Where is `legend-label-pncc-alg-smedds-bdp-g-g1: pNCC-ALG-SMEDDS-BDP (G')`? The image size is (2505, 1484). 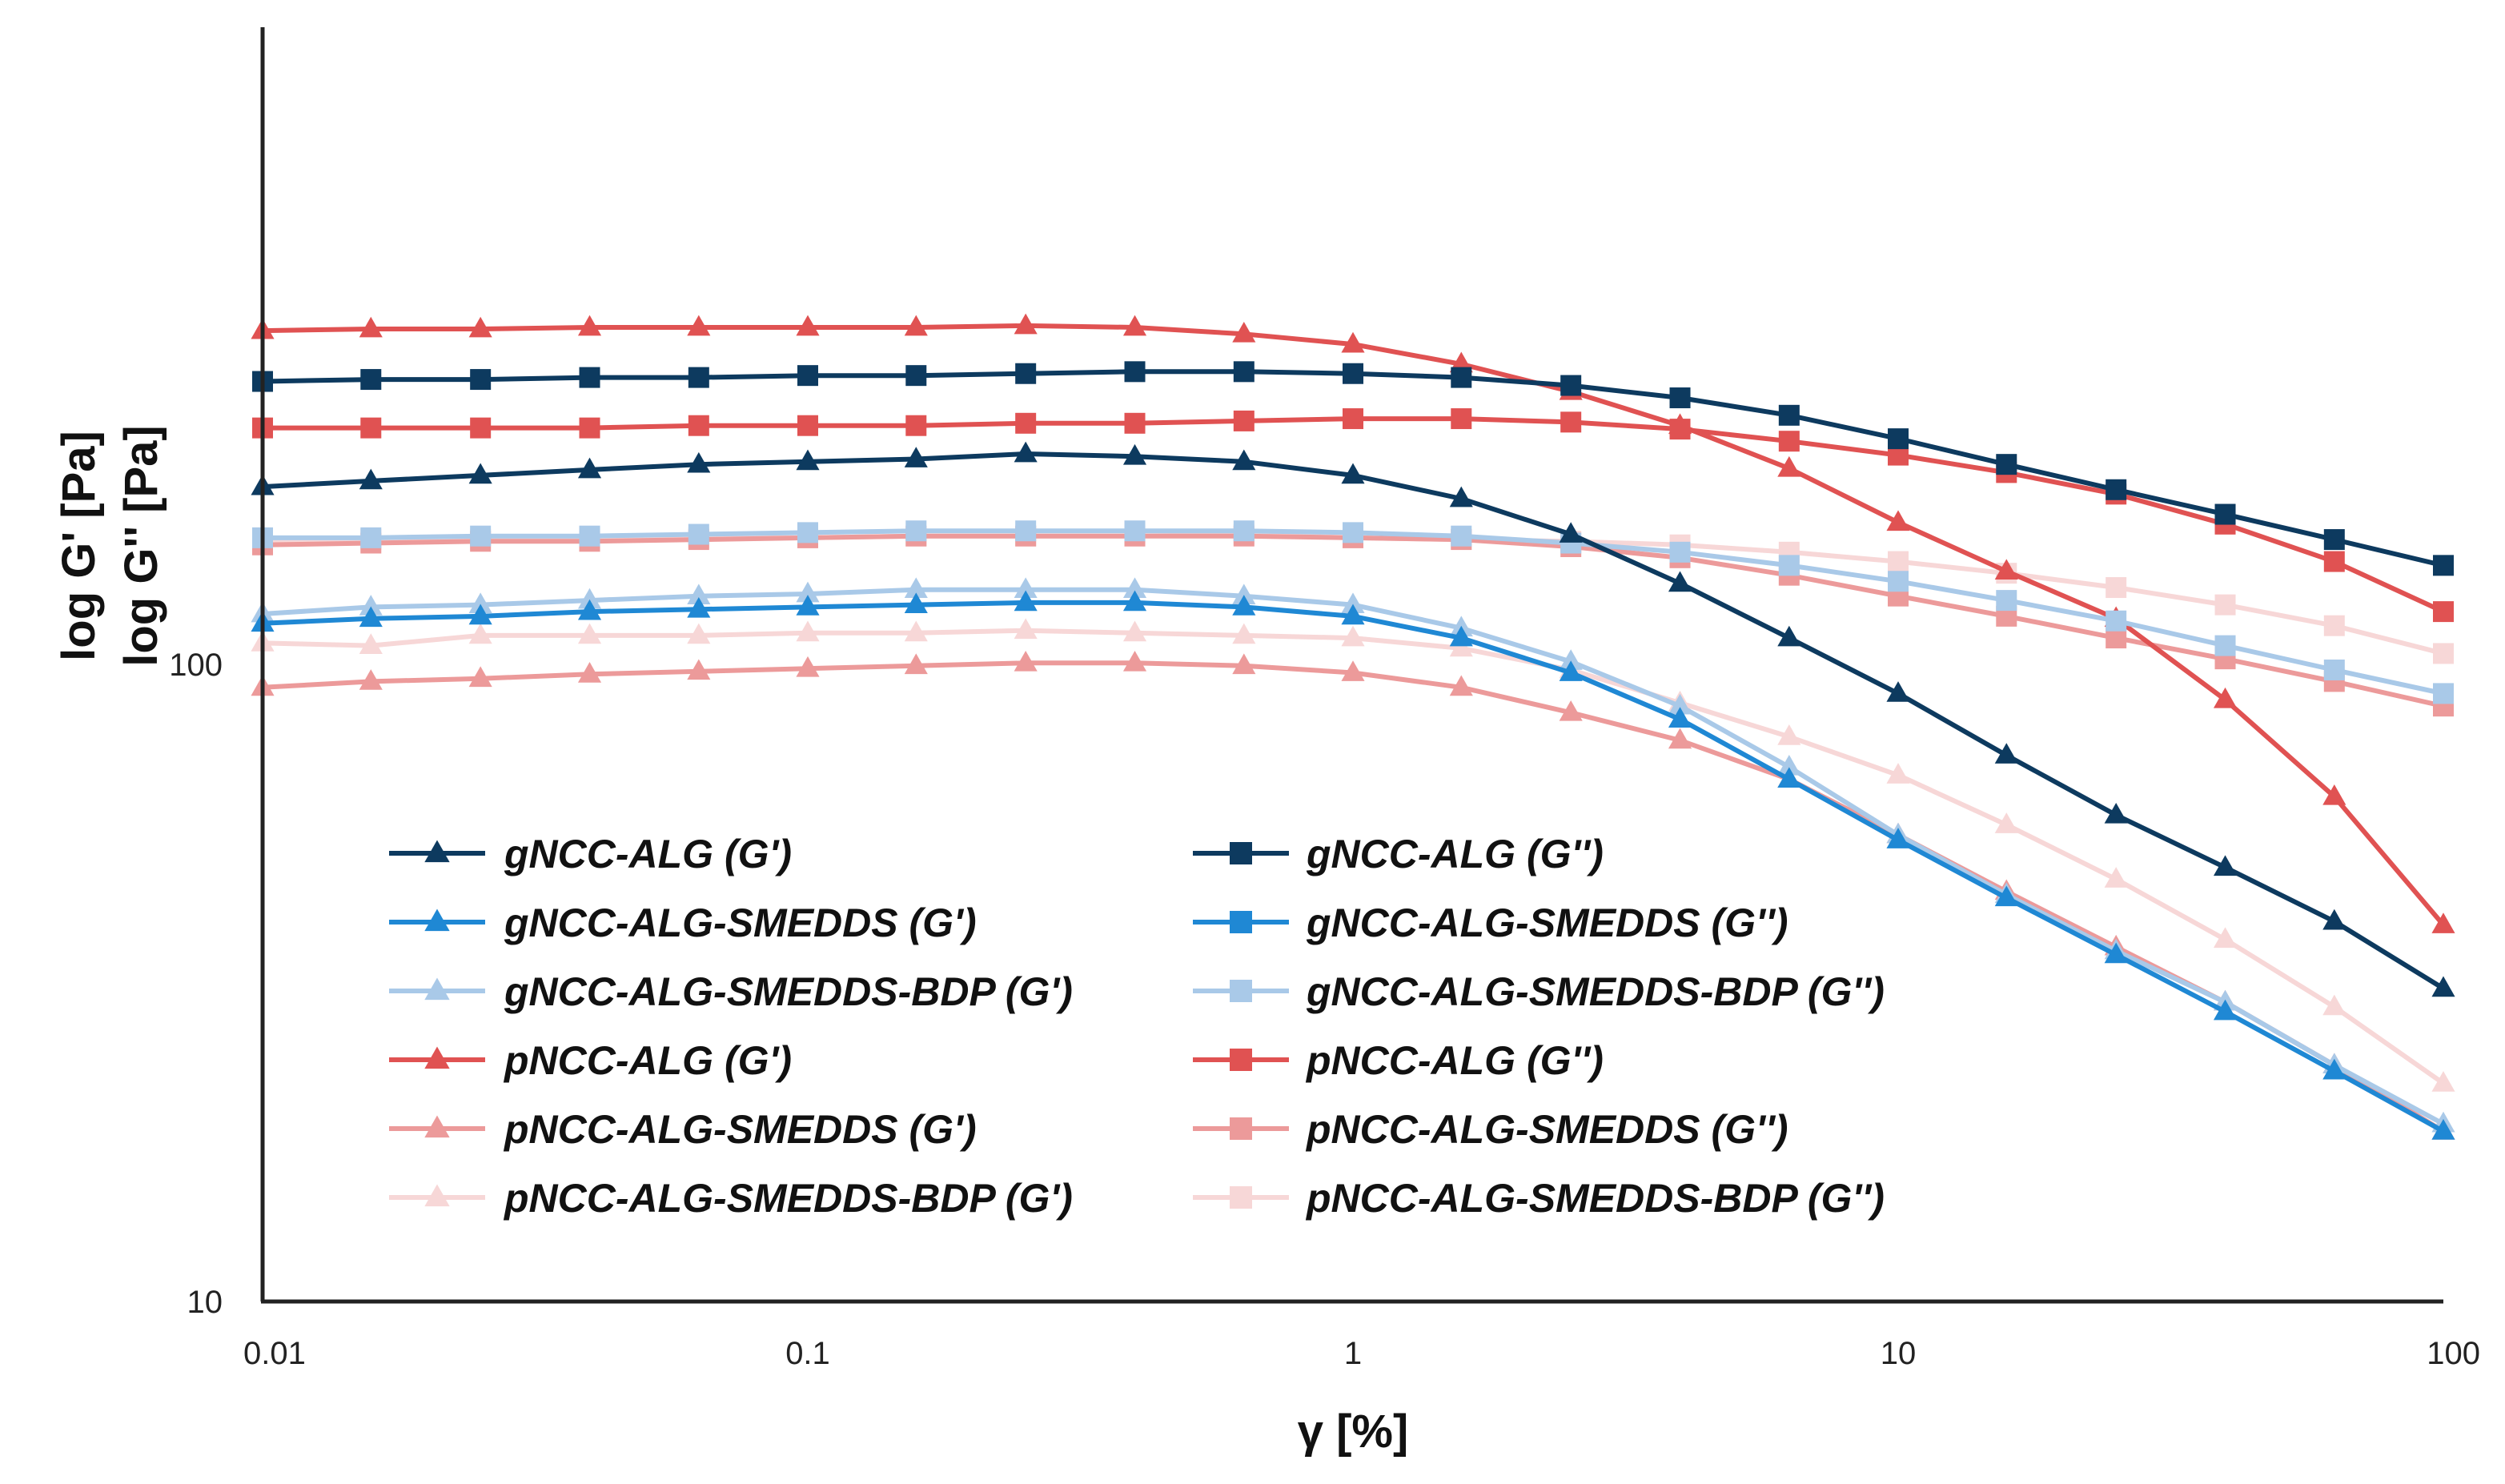
legend-label-pncc-alg-smedds-bdp-g-g1: pNCC-ALG-SMEDDS-BDP (G') is located at coordinates (788, 1198).